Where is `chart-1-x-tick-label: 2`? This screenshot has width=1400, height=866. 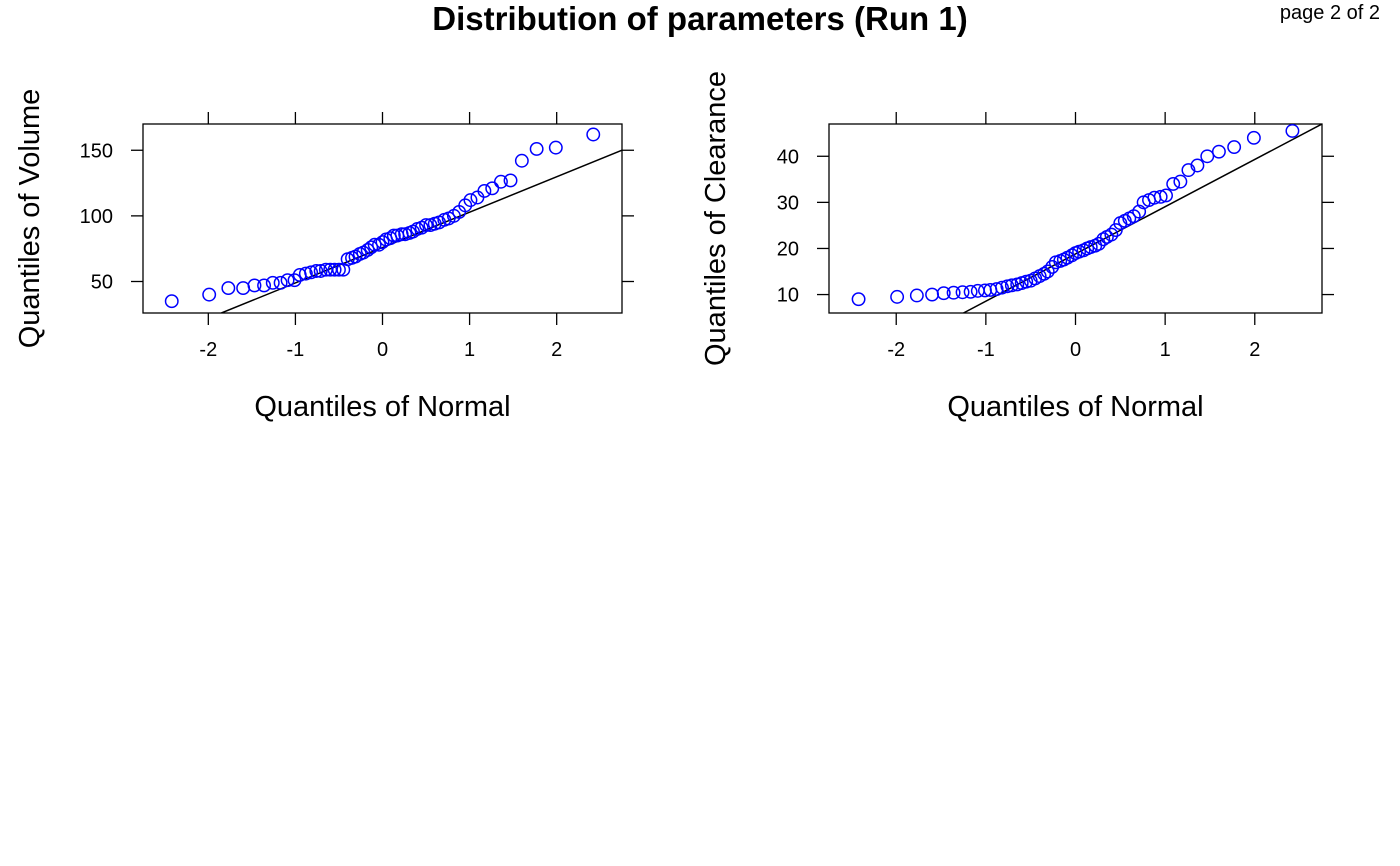
chart-1-x-tick-label: 2 is located at coordinates (1254, 350).